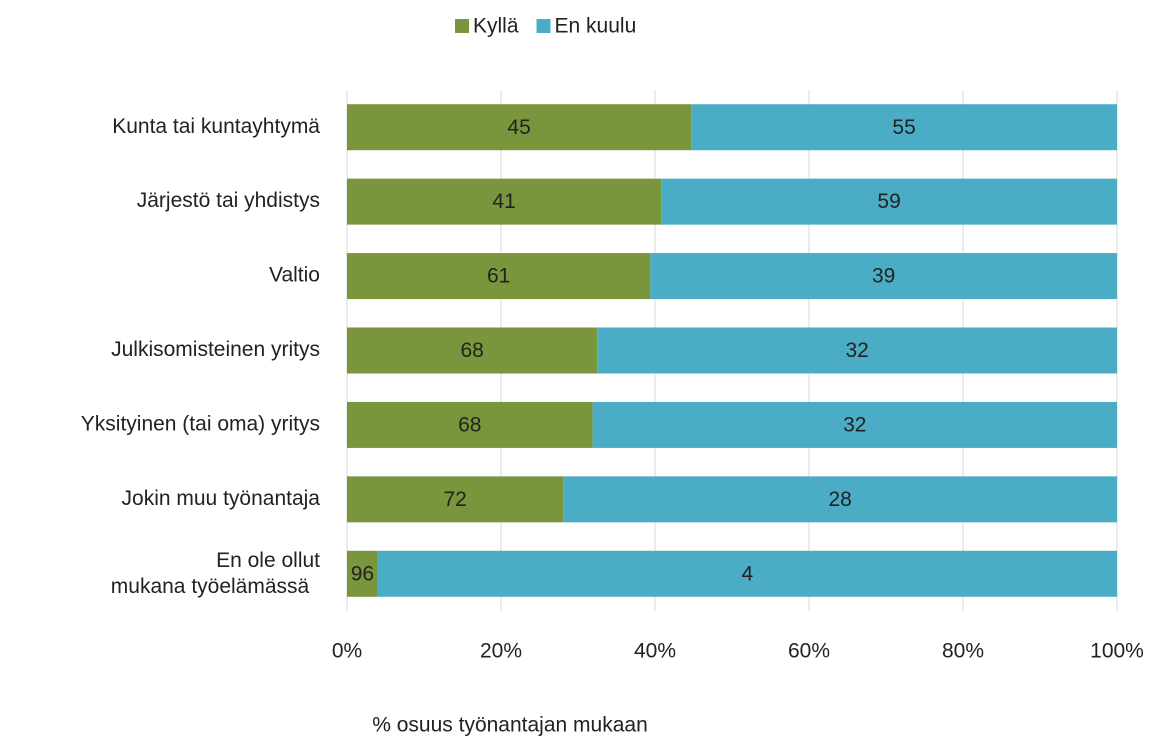  What do you see at coordinates (216, 126) in the screenshot?
I see `y-tick-label: Kunta tai kuntayhtymä` at bounding box center [216, 126].